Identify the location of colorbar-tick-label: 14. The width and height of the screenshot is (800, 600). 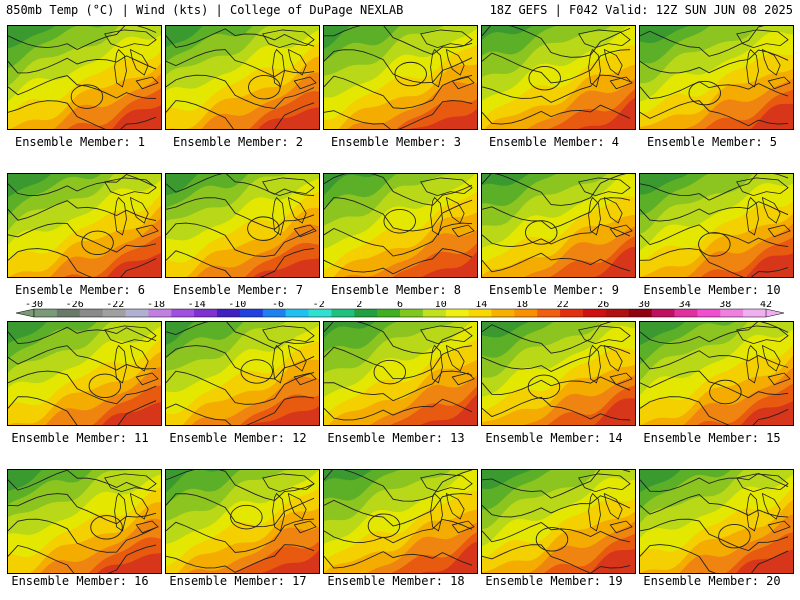
(481, 305).